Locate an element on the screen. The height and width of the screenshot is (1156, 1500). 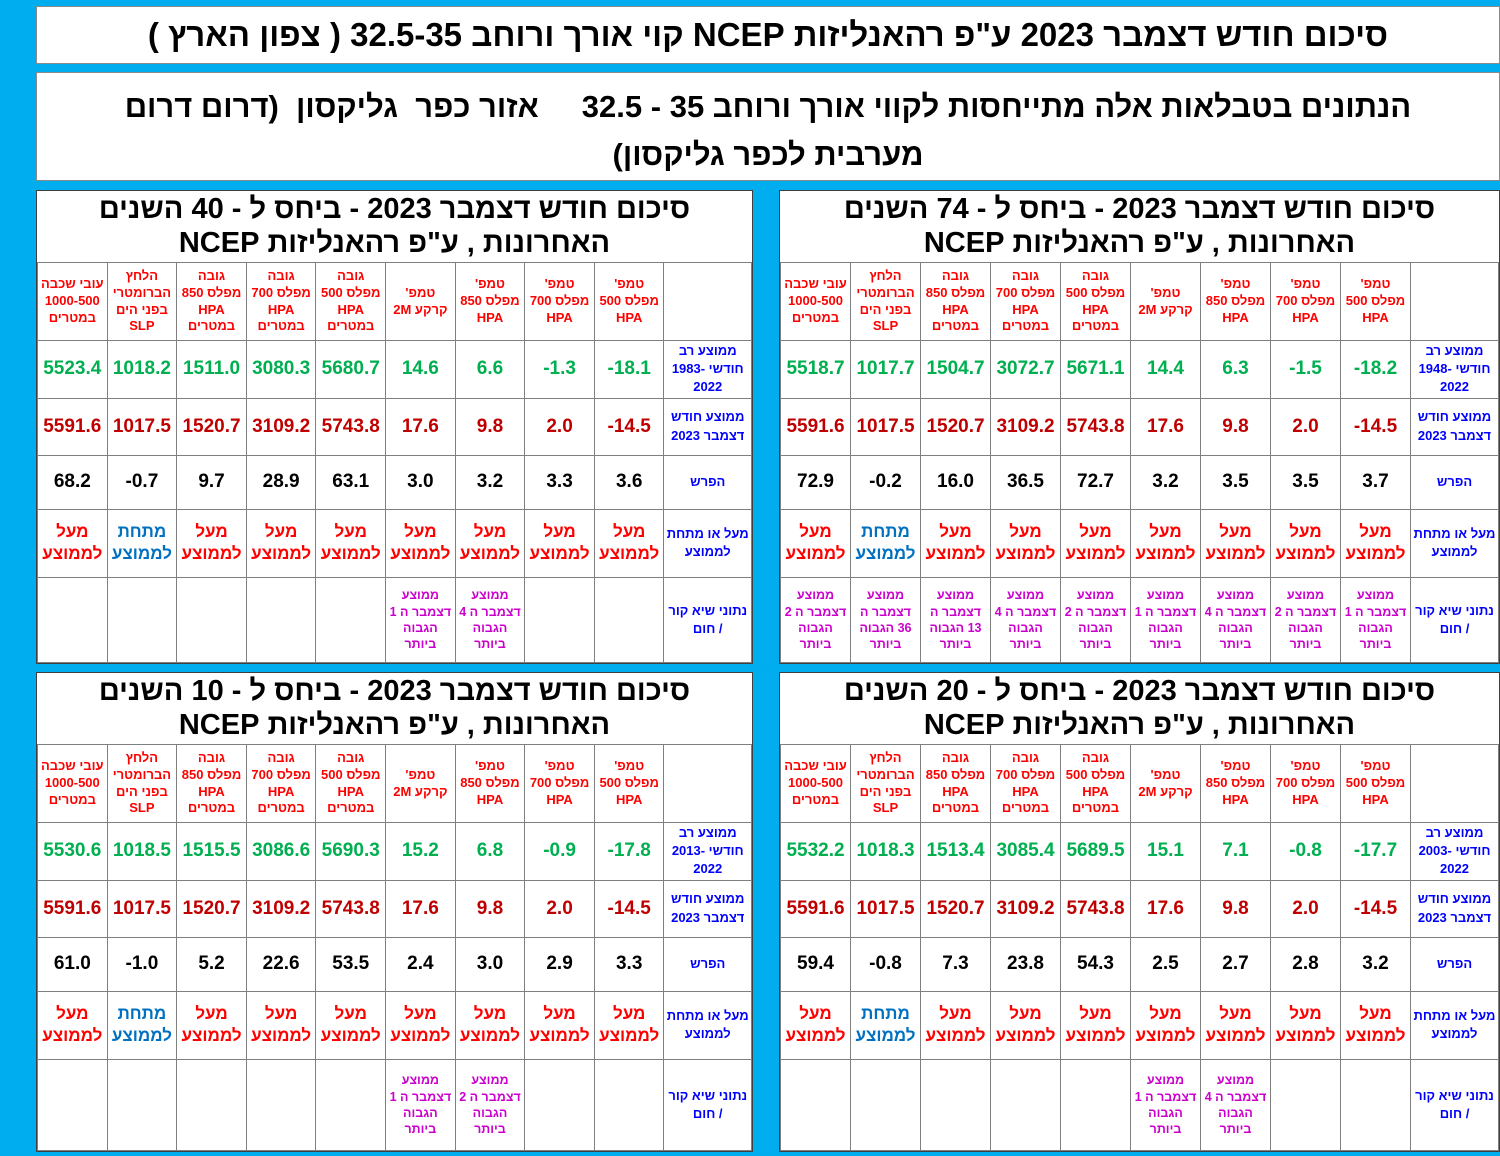
cell-diff: 3.5 is located at coordinates (1305, 482).